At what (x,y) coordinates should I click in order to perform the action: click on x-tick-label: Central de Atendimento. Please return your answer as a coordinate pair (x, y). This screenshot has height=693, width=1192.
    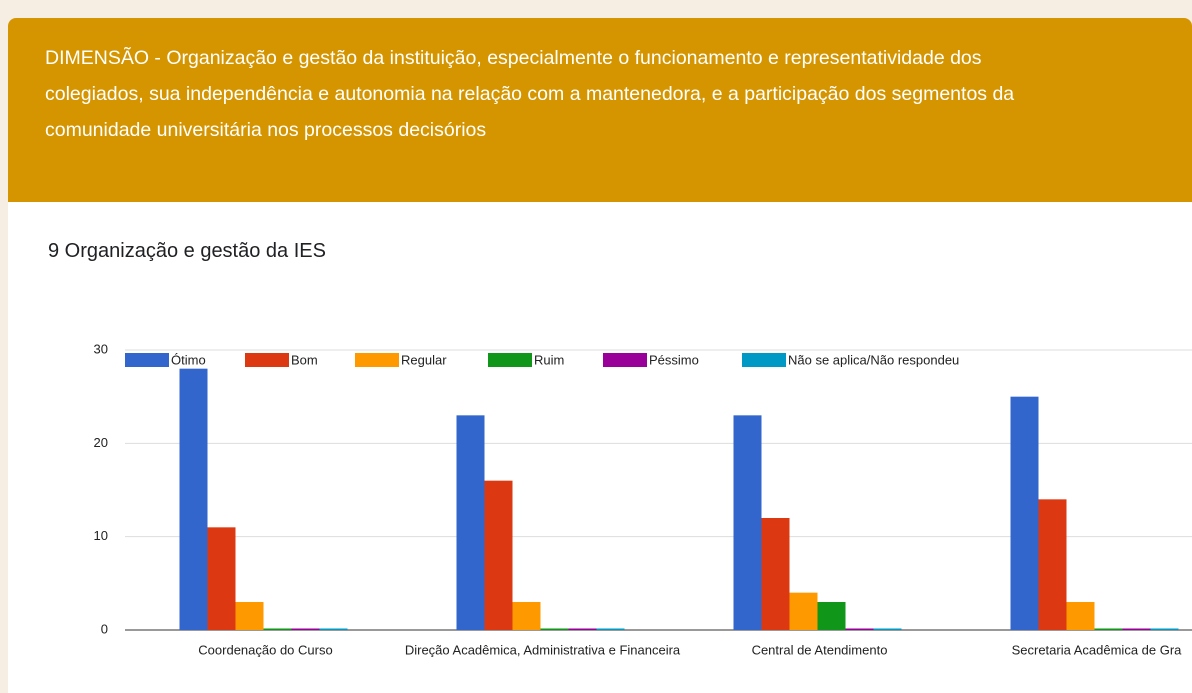
    Looking at the image, I should click on (820, 649).